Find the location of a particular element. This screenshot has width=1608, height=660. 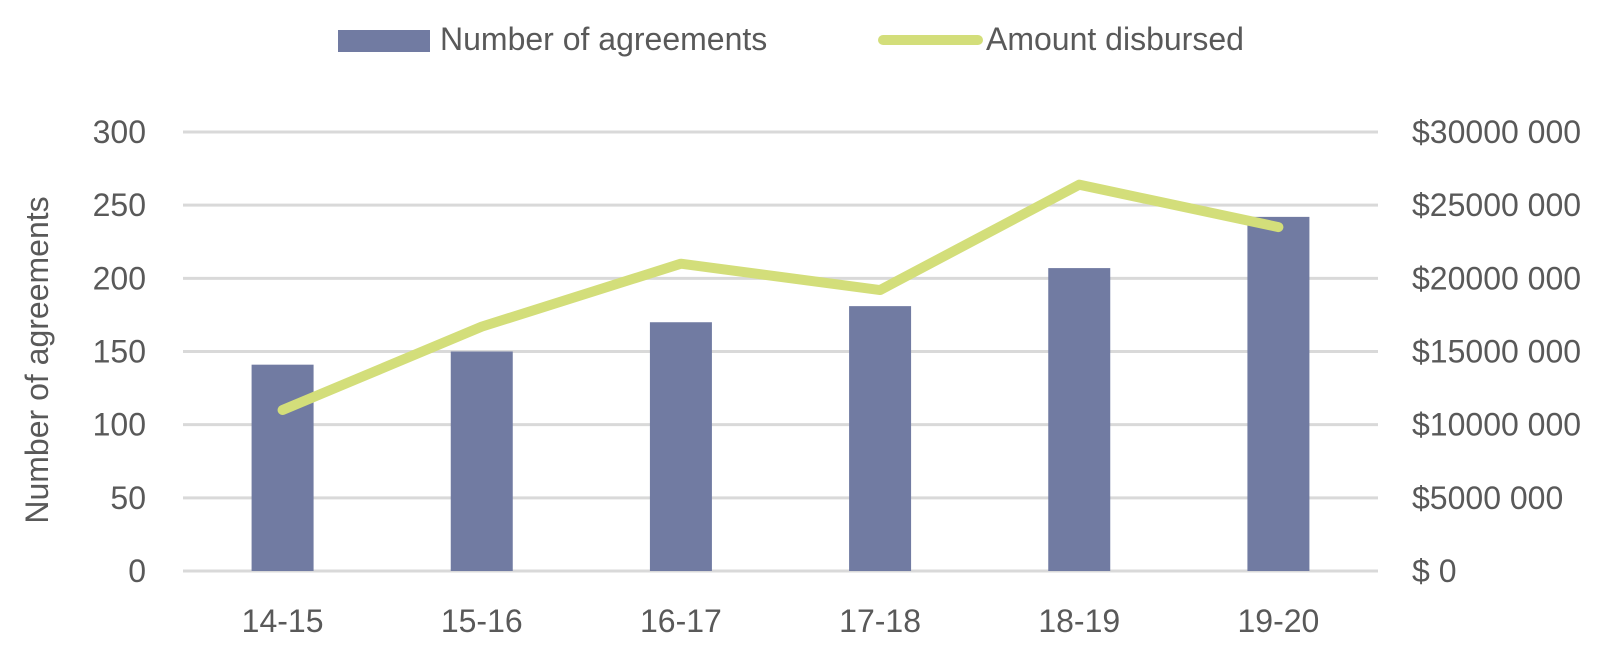

y-tick-label: 250 is located at coordinates (119, 205).